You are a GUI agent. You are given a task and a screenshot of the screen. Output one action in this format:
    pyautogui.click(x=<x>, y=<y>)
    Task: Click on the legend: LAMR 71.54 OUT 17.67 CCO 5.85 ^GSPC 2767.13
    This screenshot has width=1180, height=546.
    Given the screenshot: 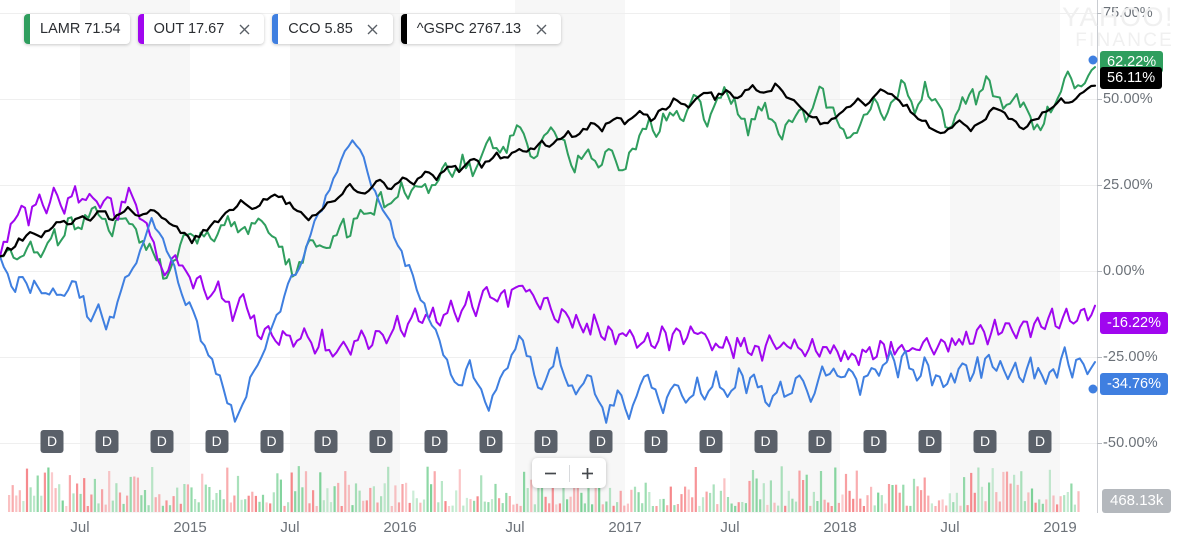 What is the action you would take?
    pyautogui.click(x=293, y=29)
    